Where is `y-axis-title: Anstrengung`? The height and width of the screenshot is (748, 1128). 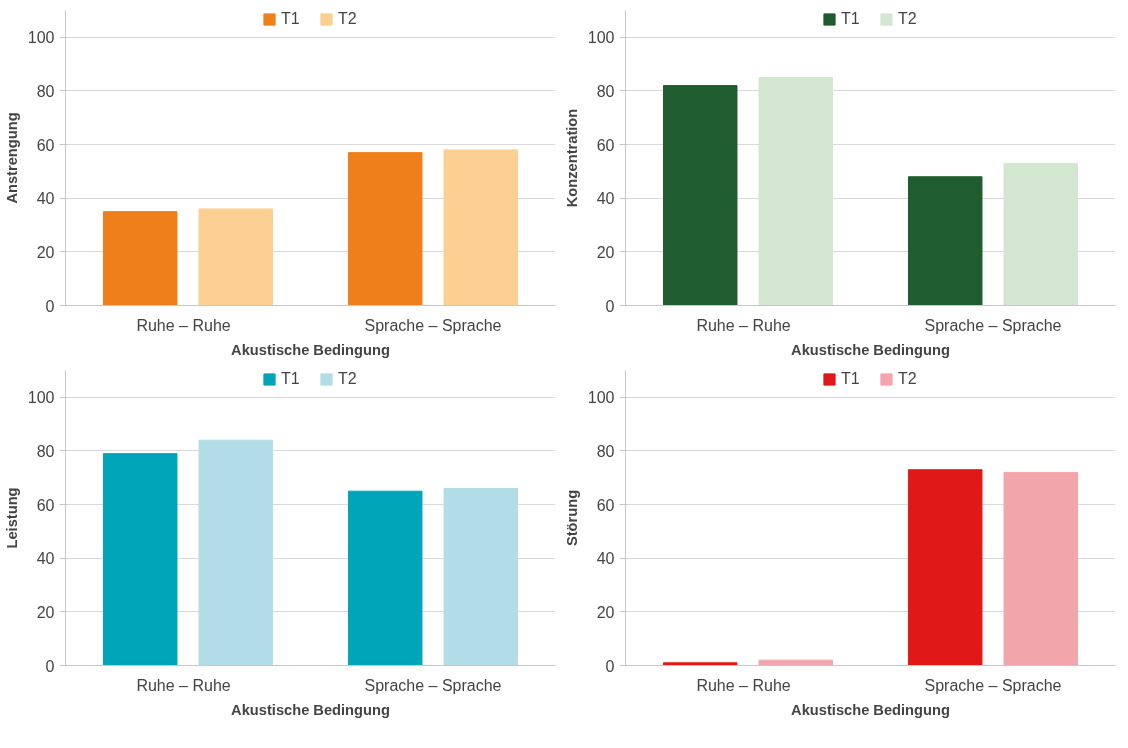 y-axis-title: Anstrengung is located at coordinates (11, 158).